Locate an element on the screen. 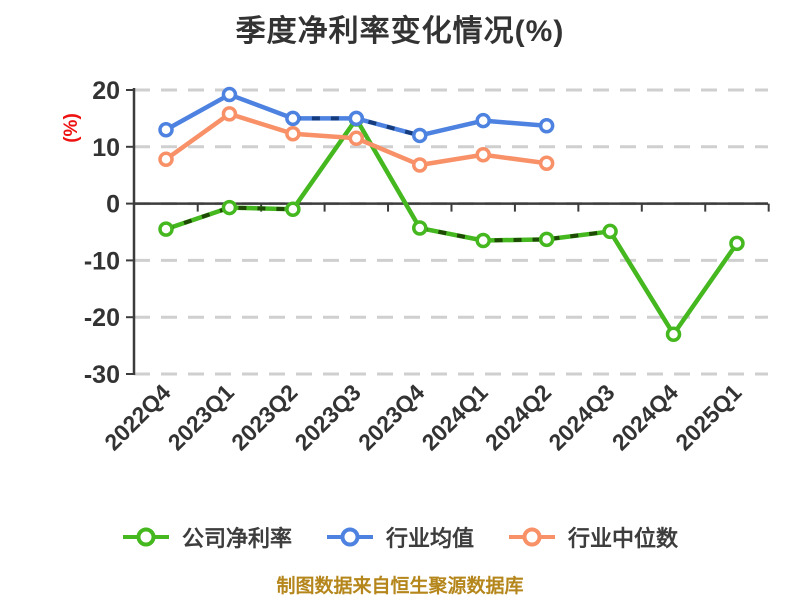 The height and width of the screenshot is (600, 800). legend-label-industry-median: 行业中位数 is located at coordinates (623, 538).